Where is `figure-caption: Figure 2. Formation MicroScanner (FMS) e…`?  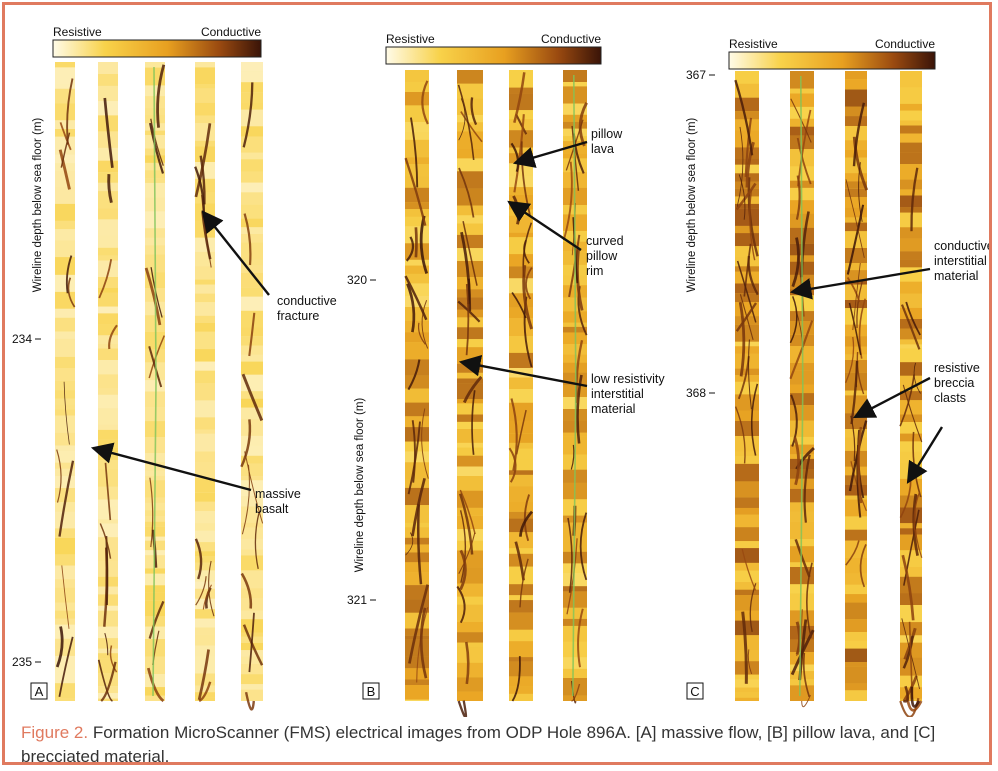 figure-caption: Figure 2. Formation MicroScanner (FMS) e… is located at coordinates (501, 745).